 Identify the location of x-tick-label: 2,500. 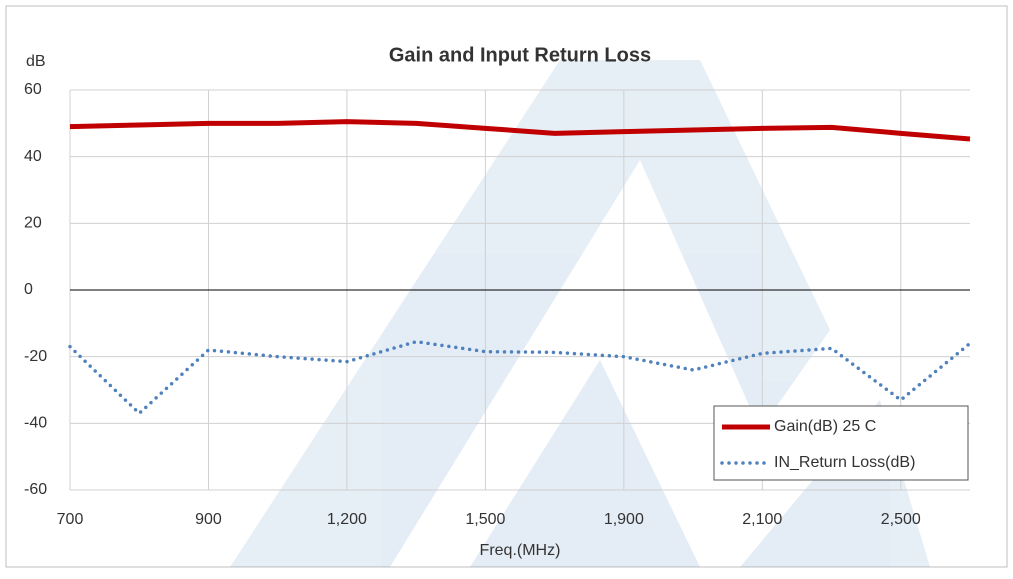
(901, 519).